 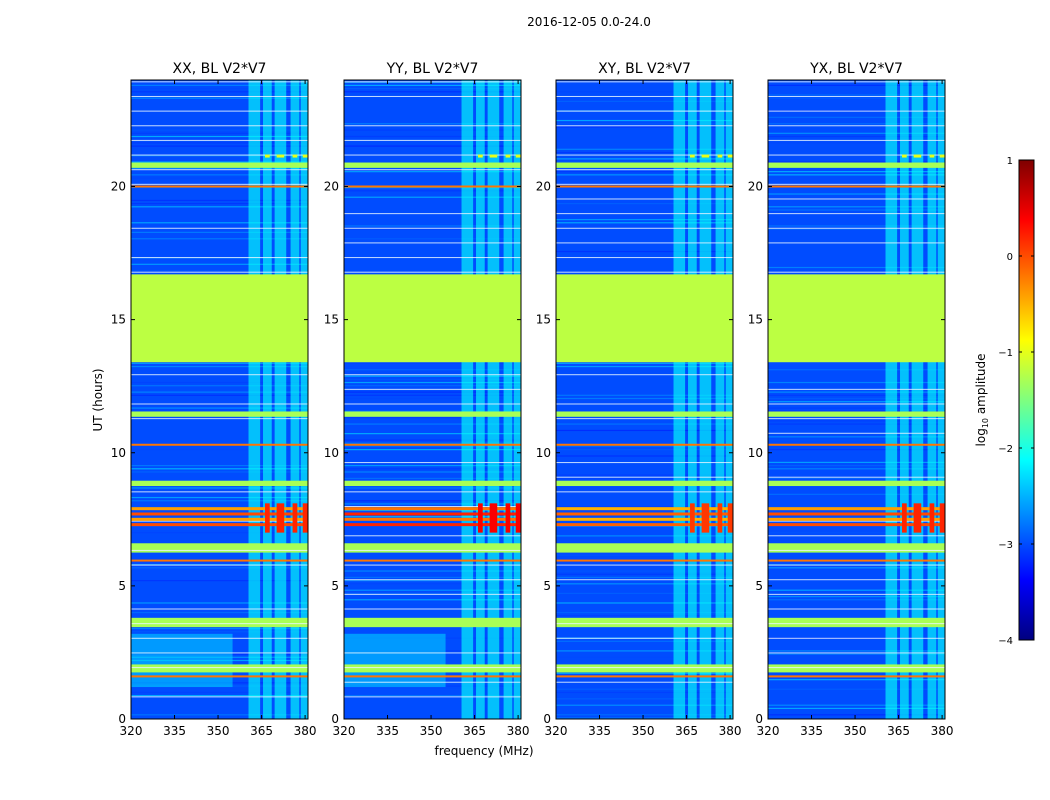 What do you see at coordinates (644, 676) in the screenshot?
I see `orange-row` at bounding box center [644, 676].